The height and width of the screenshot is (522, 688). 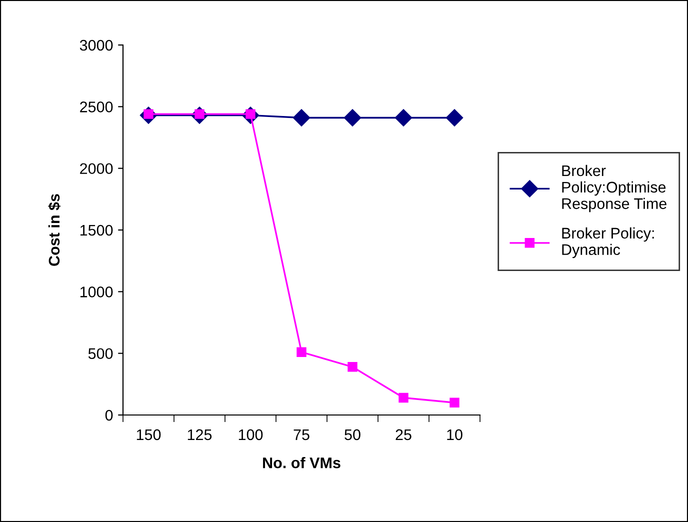 I want to click on y-axis-title: Cost in $s, so click(x=54, y=230).